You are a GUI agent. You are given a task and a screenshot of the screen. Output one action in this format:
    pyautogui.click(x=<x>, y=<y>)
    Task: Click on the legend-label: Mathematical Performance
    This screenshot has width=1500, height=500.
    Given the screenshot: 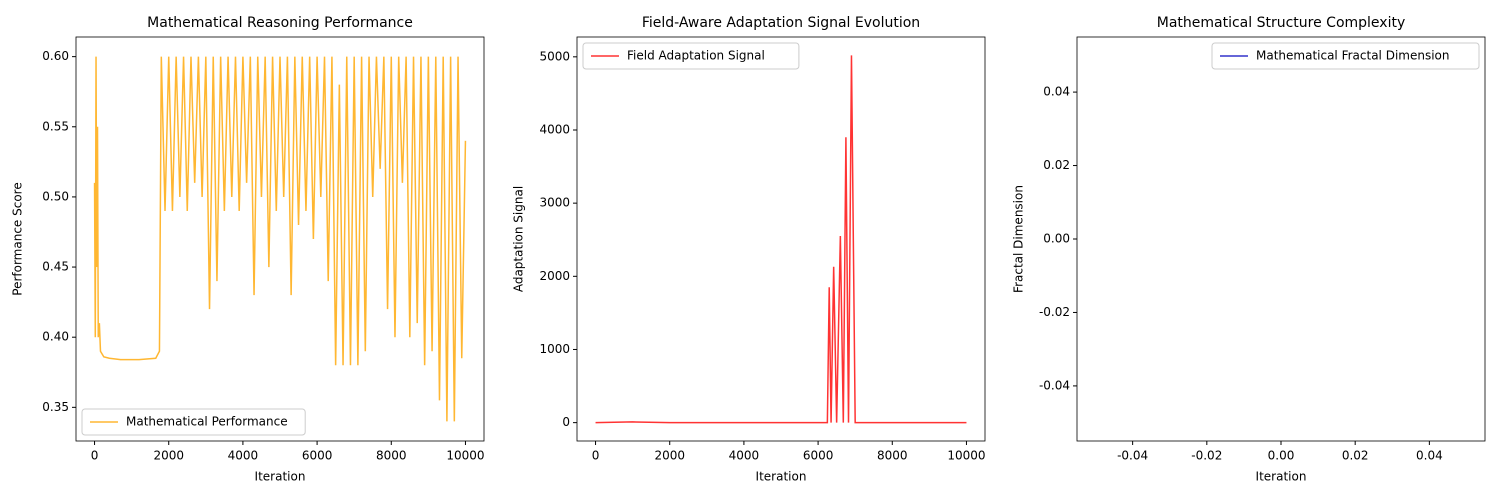 What is the action you would take?
    pyautogui.click(x=207, y=422)
    